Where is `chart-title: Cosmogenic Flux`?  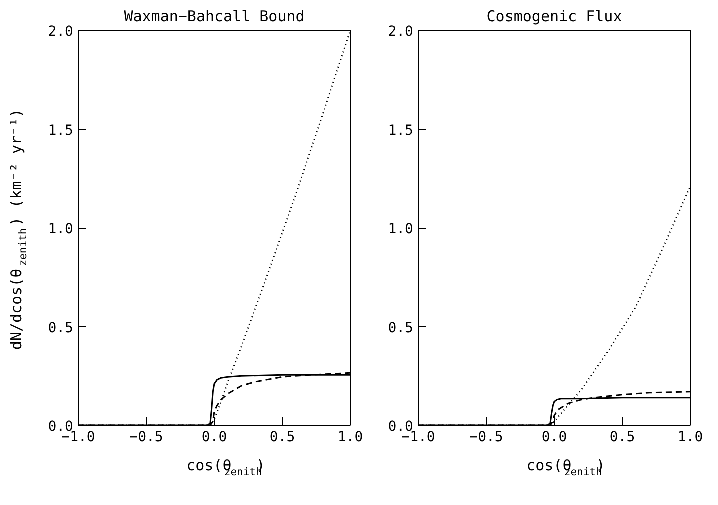
chart-title: Cosmogenic Flux is located at coordinates (554, 17).